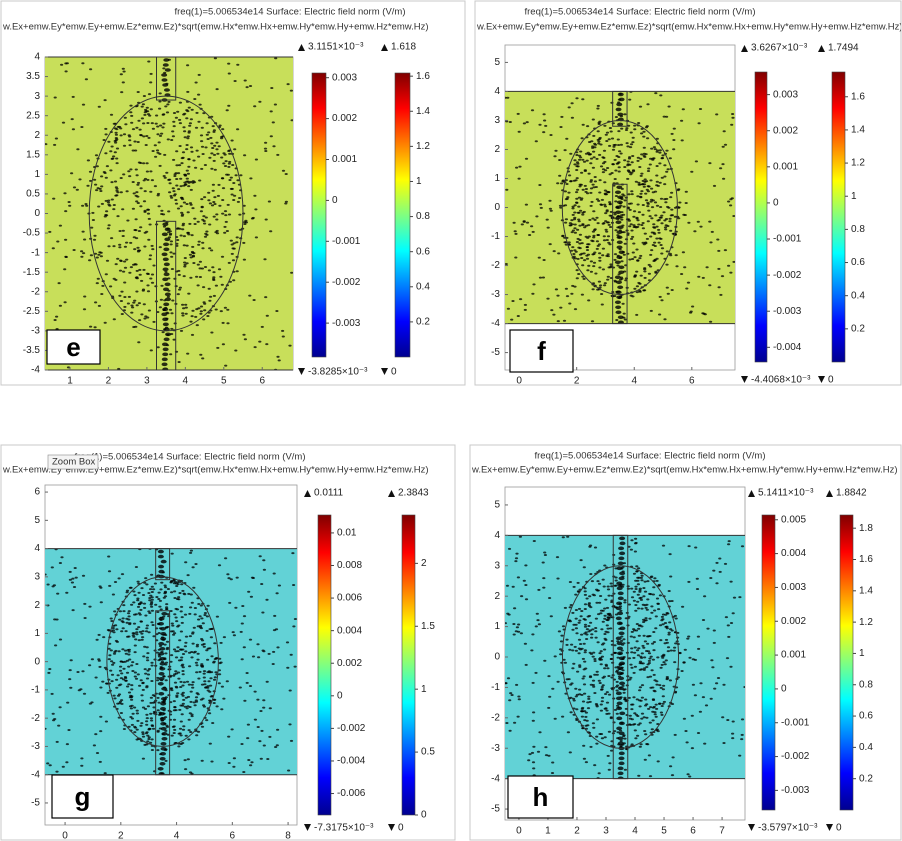 The image size is (902, 841). I want to click on colorbar-tick-label: 1, so click(854, 196).